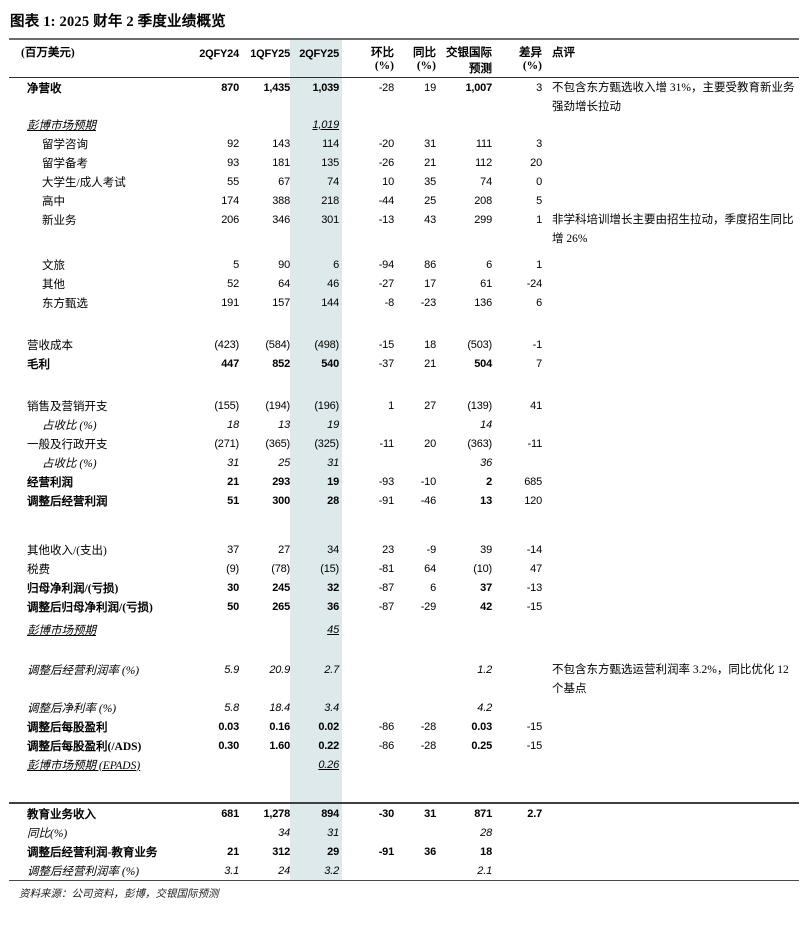  I want to click on value-cell: 852, so click(281, 363).